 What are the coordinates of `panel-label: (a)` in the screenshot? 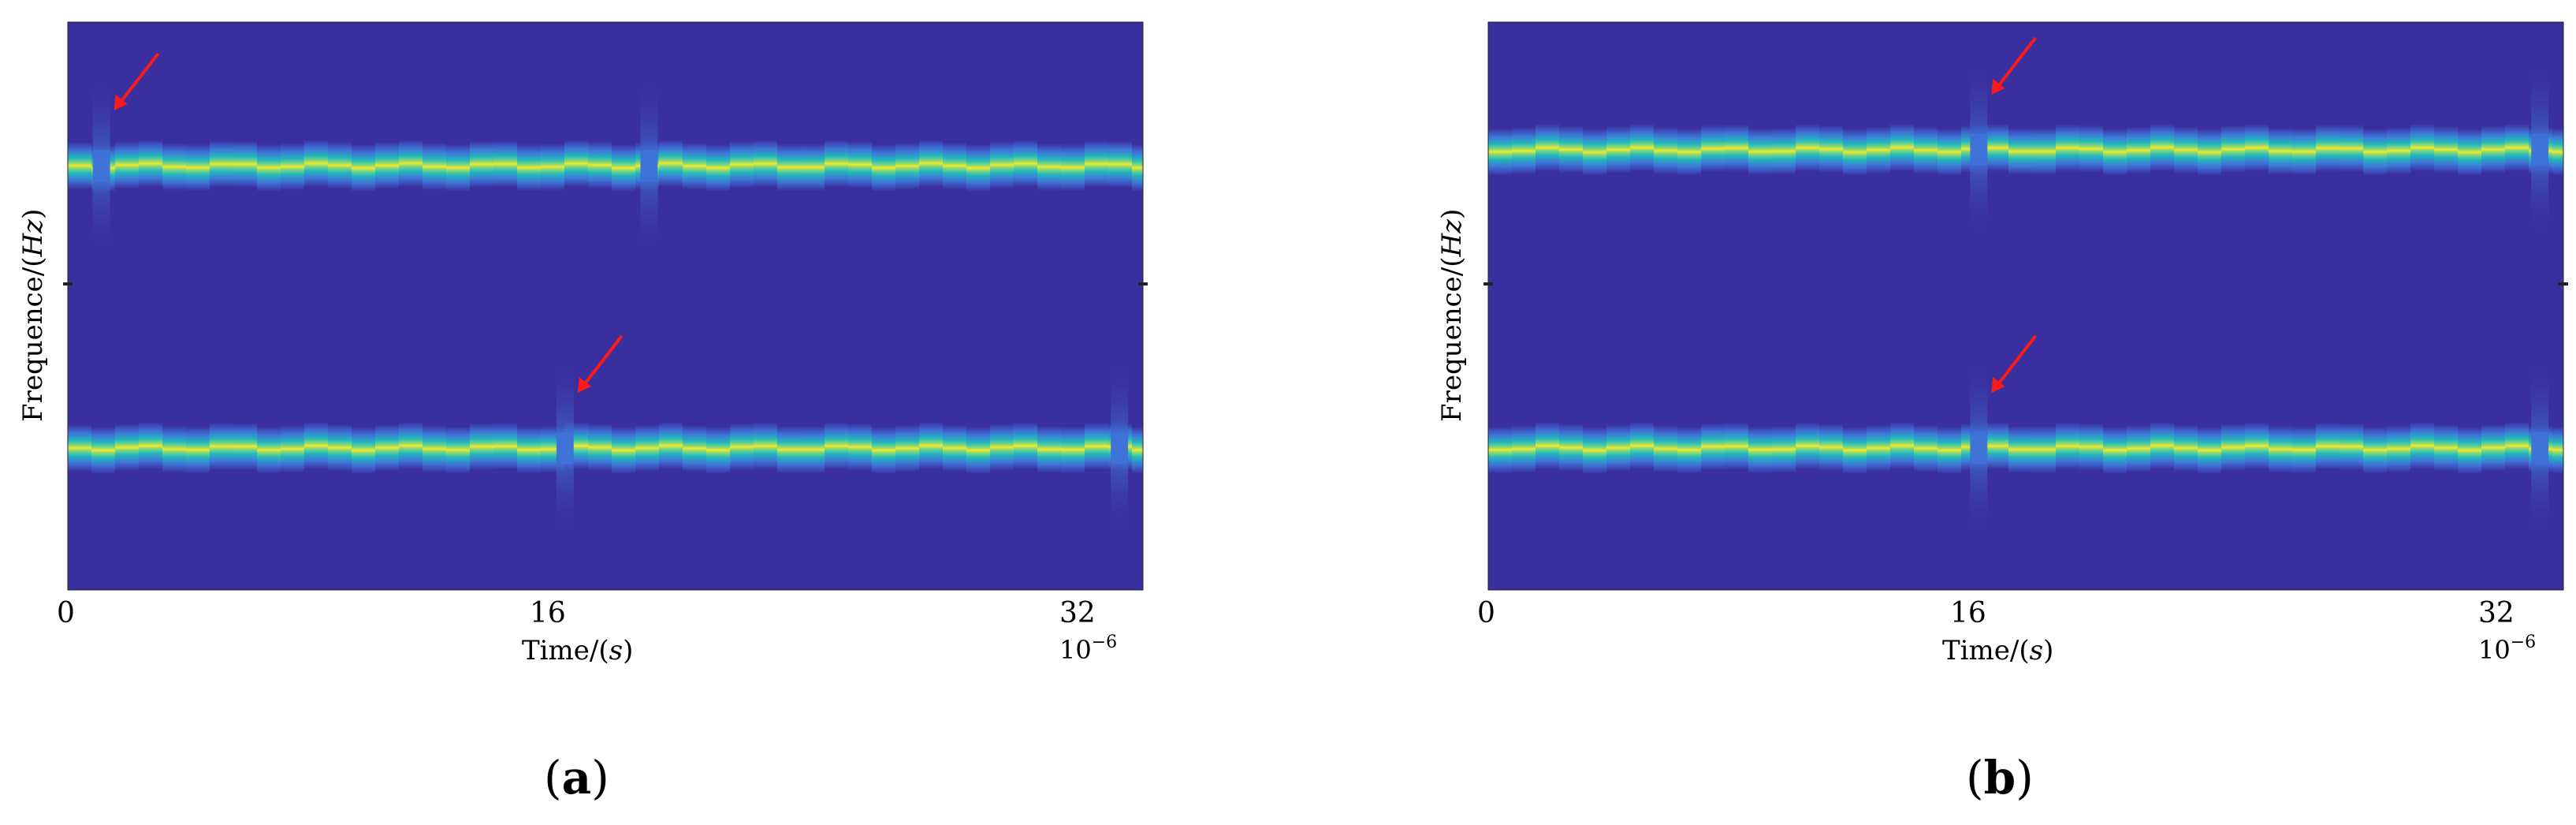 It's located at (576, 777).